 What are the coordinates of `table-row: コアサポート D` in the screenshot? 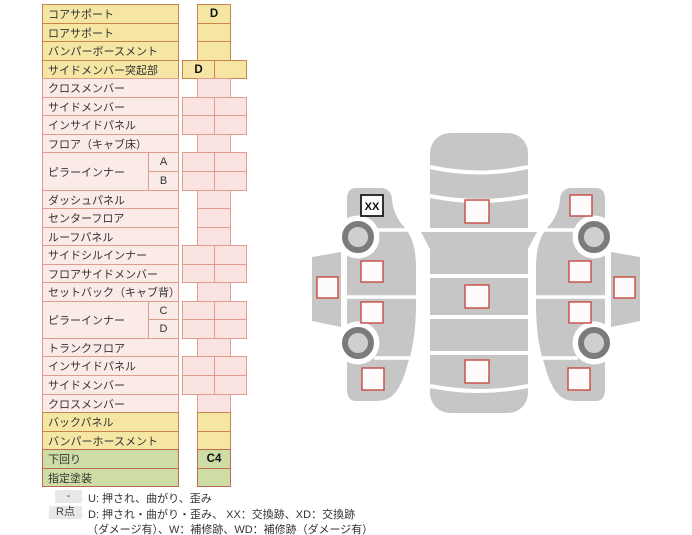 It's located at (167, 14).